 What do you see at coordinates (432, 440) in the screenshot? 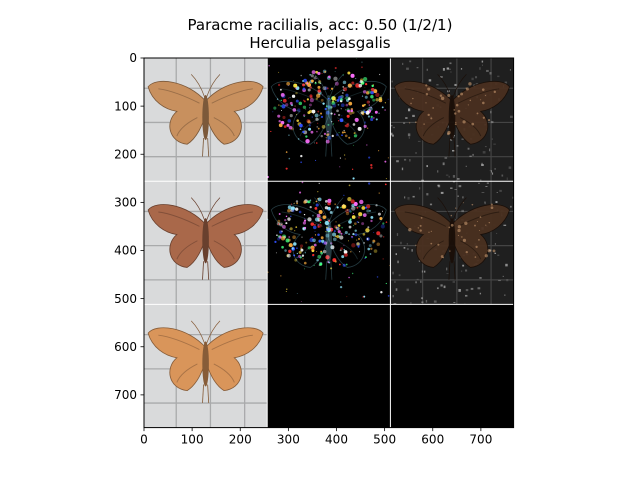
I see `x-tick-label: 600` at bounding box center [432, 440].